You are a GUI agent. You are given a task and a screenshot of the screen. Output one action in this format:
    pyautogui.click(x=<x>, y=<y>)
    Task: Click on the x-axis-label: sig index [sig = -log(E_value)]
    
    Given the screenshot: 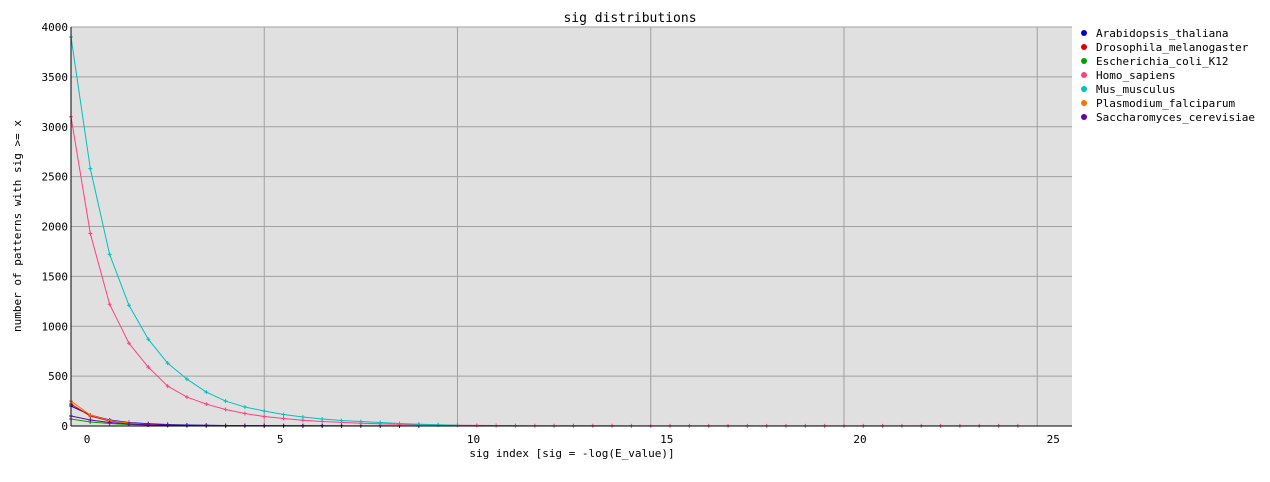 What is the action you would take?
    pyautogui.click(x=571, y=453)
    